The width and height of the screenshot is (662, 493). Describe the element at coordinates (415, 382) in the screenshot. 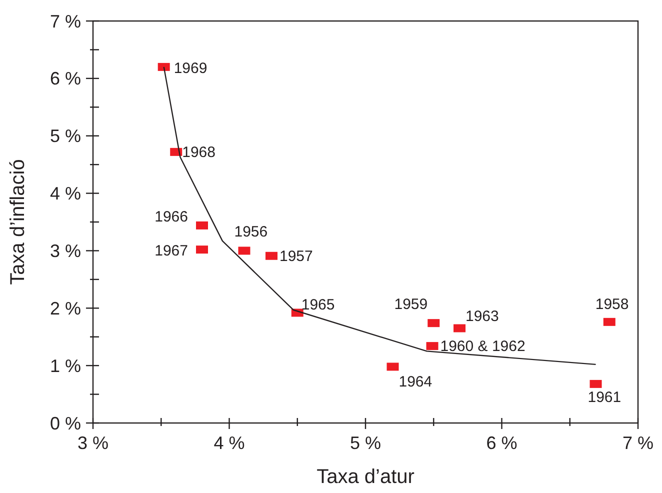

I see `annotation: 1964` at that location.